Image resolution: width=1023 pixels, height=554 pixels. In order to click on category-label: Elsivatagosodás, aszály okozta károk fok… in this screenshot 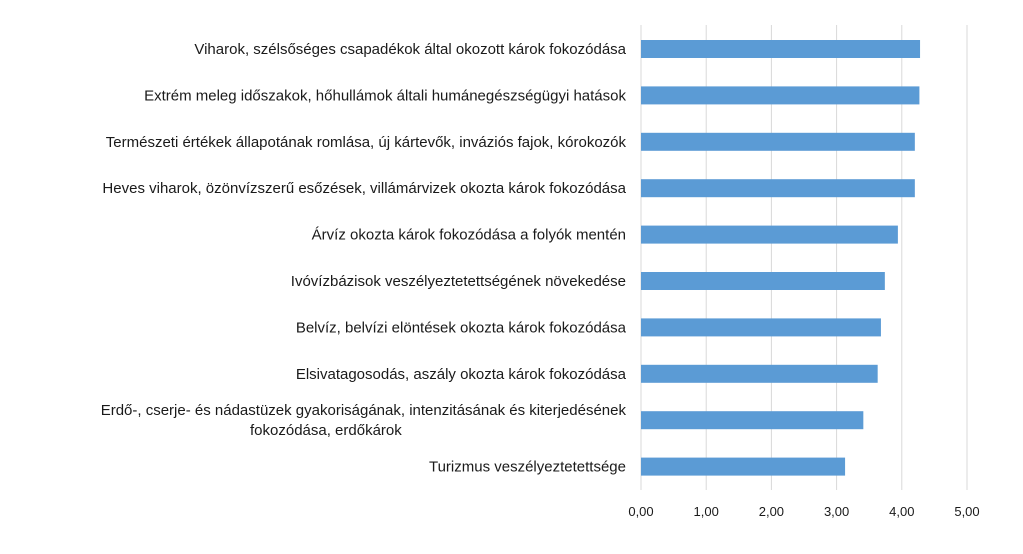, I will do `click(461, 374)`.